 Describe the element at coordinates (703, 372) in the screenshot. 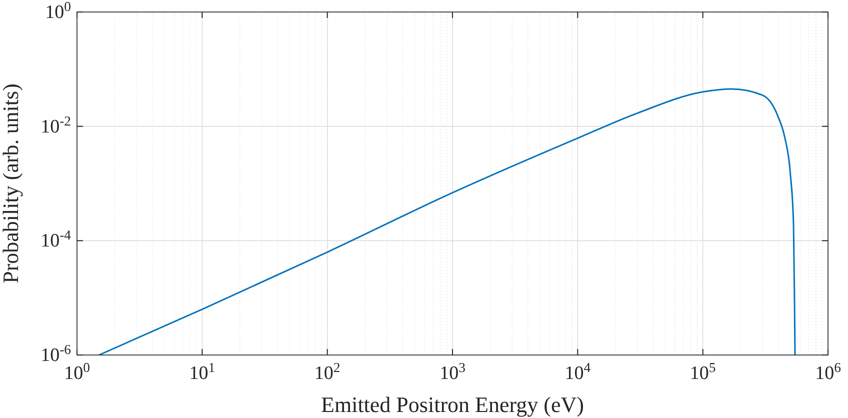

I see `x-tick-label: 10$^{5}$` at that location.